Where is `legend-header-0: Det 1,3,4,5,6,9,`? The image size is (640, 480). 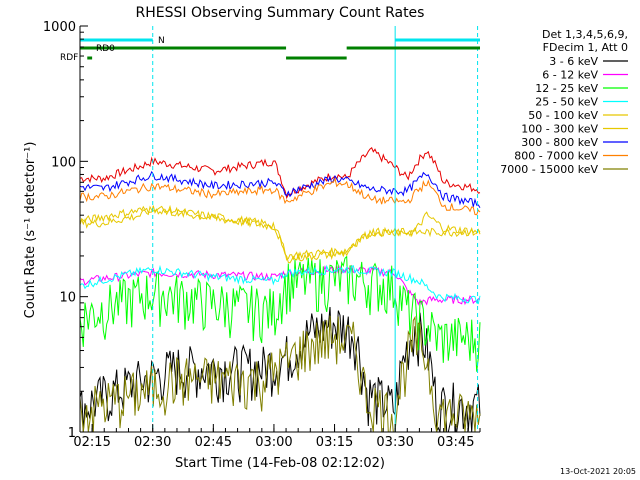
legend-header-0: Det 1,3,4,5,6,9, is located at coordinates (585, 34).